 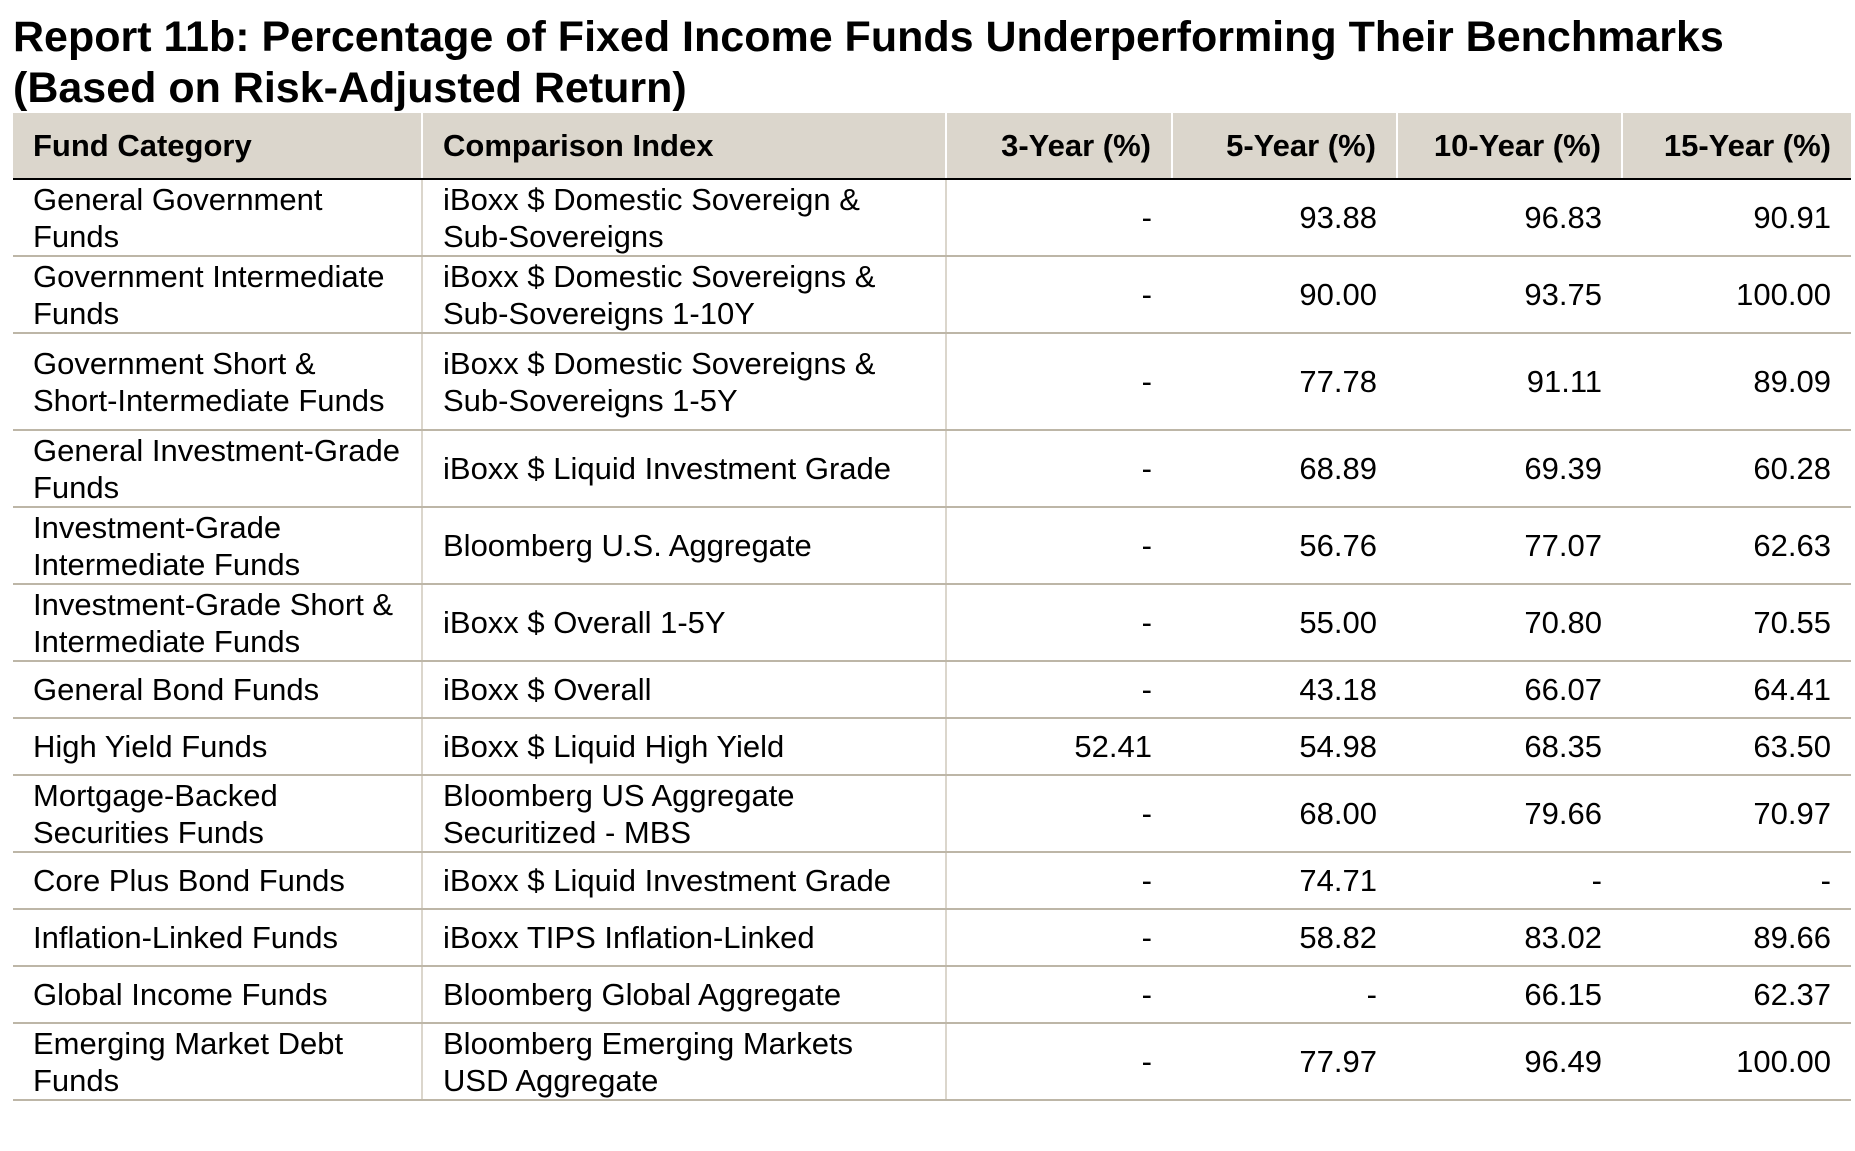 I want to click on title-line-2: (Based on Risk-Adjusted Return), so click(x=350, y=88).